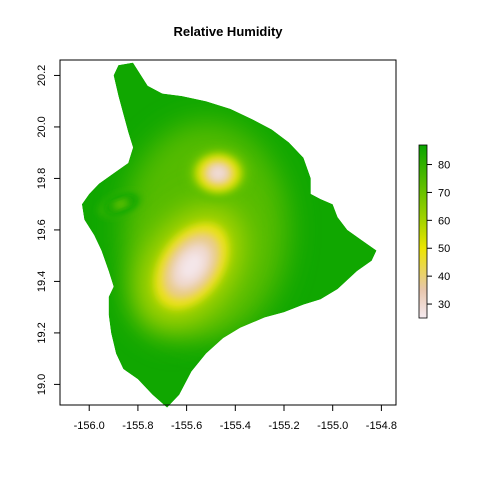 The image size is (480, 480). Describe the element at coordinates (423, 231) in the screenshot. I see `legend-colorbar` at that location.